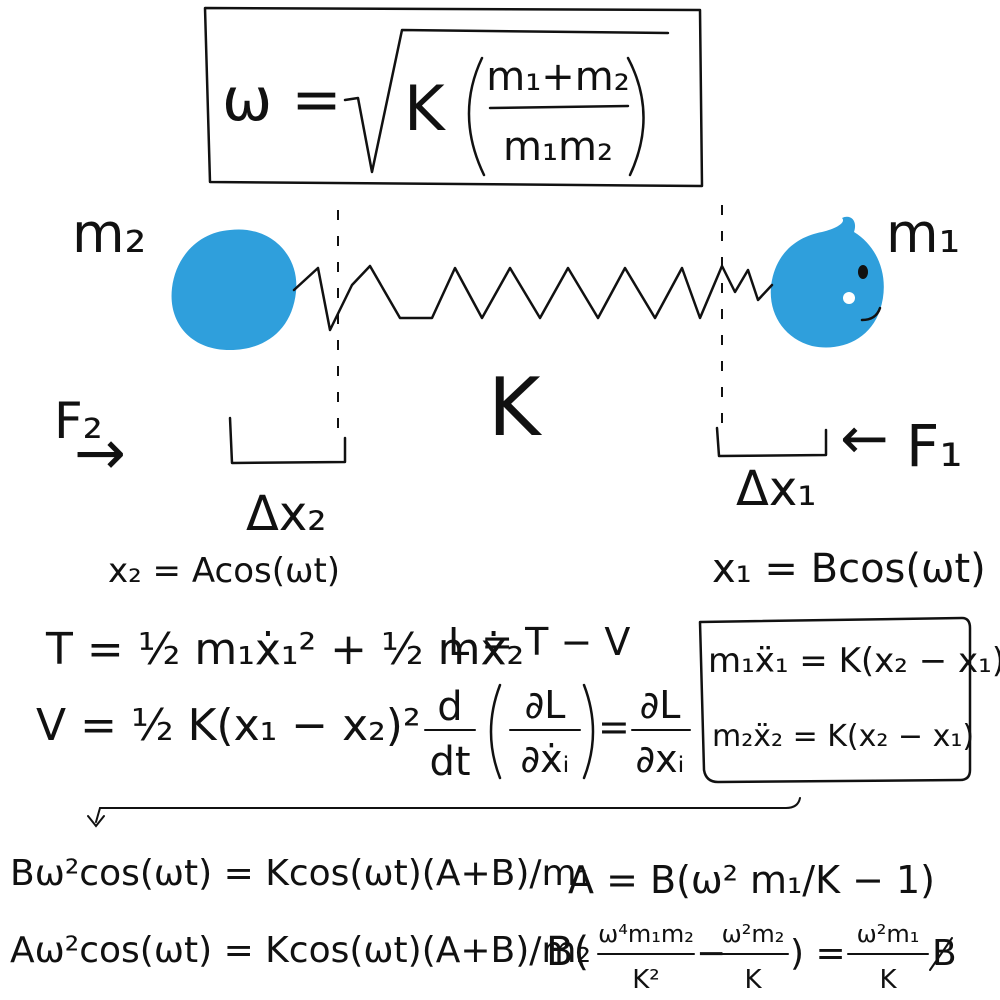 The image size is (1000, 1000). I want to click on derivation-line-1: Bω²cos(ωt) = Kcos(ωt)(A+B)/m₁, so click(300, 873).